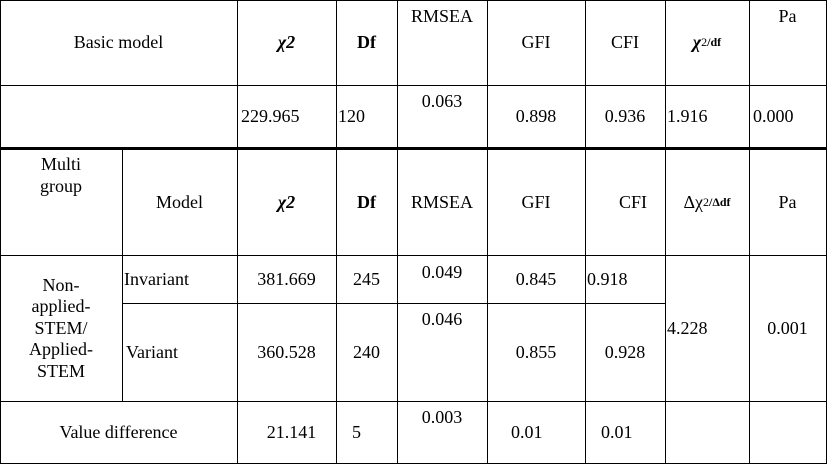  Describe the element at coordinates (787, 201) in the screenshot. I see `multi-pa-header: Pa` at that location.